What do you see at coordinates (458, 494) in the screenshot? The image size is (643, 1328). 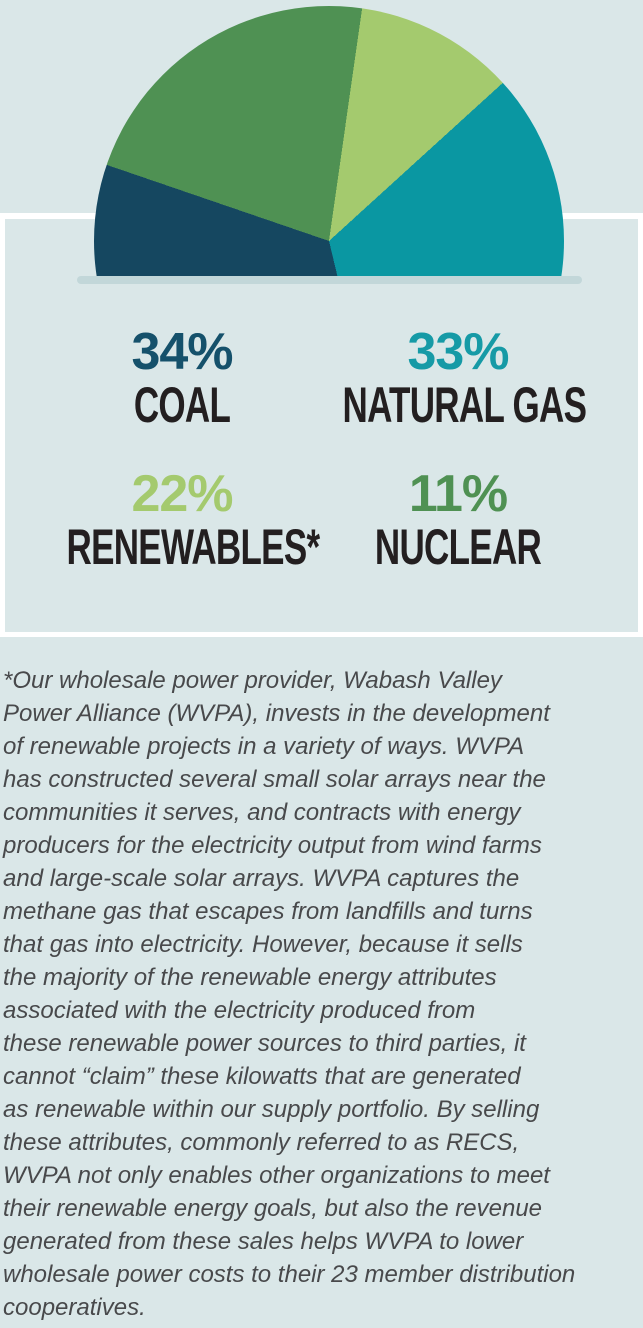 I see `stat-nuclear-percent: 11%` at bounding box center [458, 494].